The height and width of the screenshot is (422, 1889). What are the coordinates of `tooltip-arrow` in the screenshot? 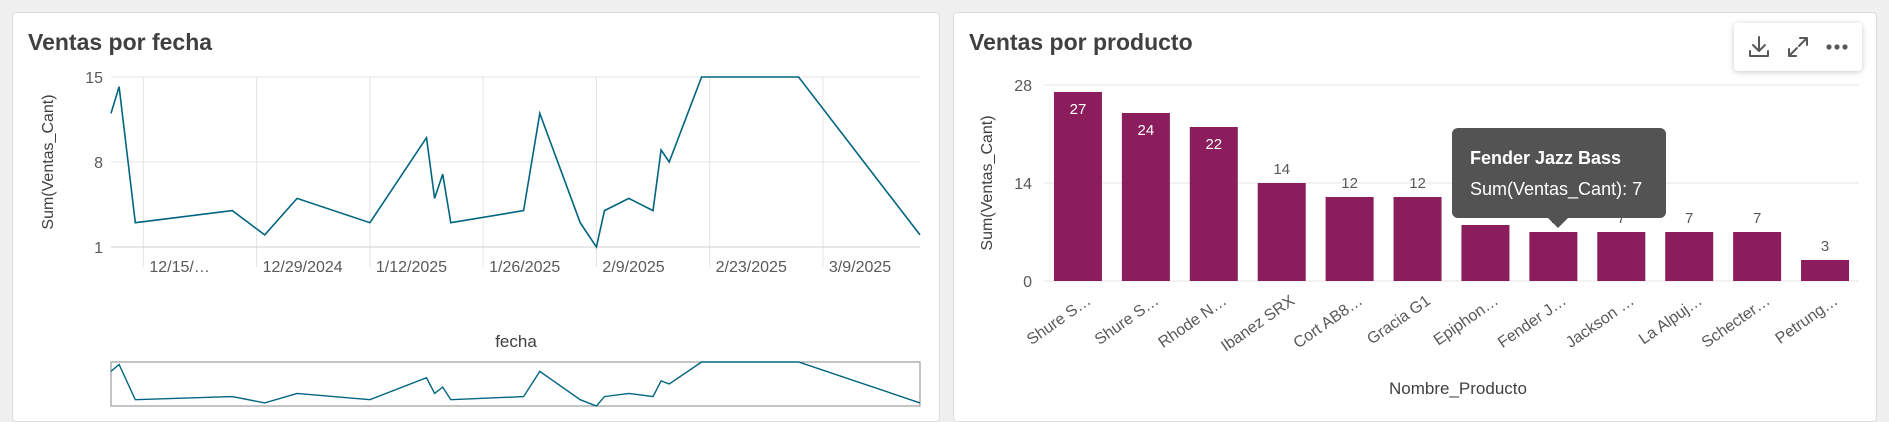 It's located at (1558, 223).